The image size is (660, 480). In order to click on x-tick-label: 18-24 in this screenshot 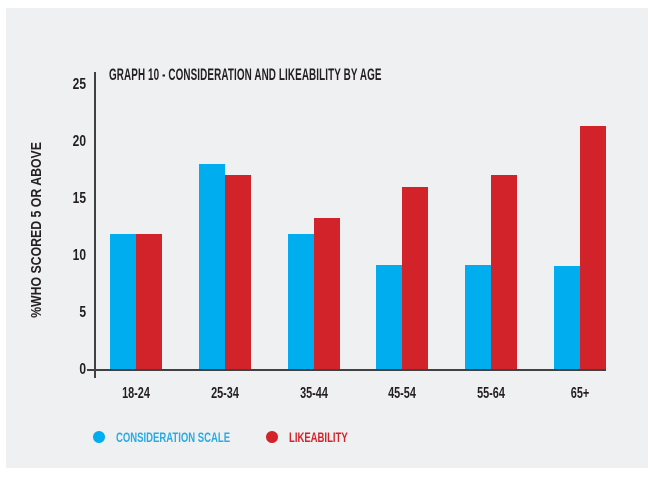, I will do `click(136, 393)`.